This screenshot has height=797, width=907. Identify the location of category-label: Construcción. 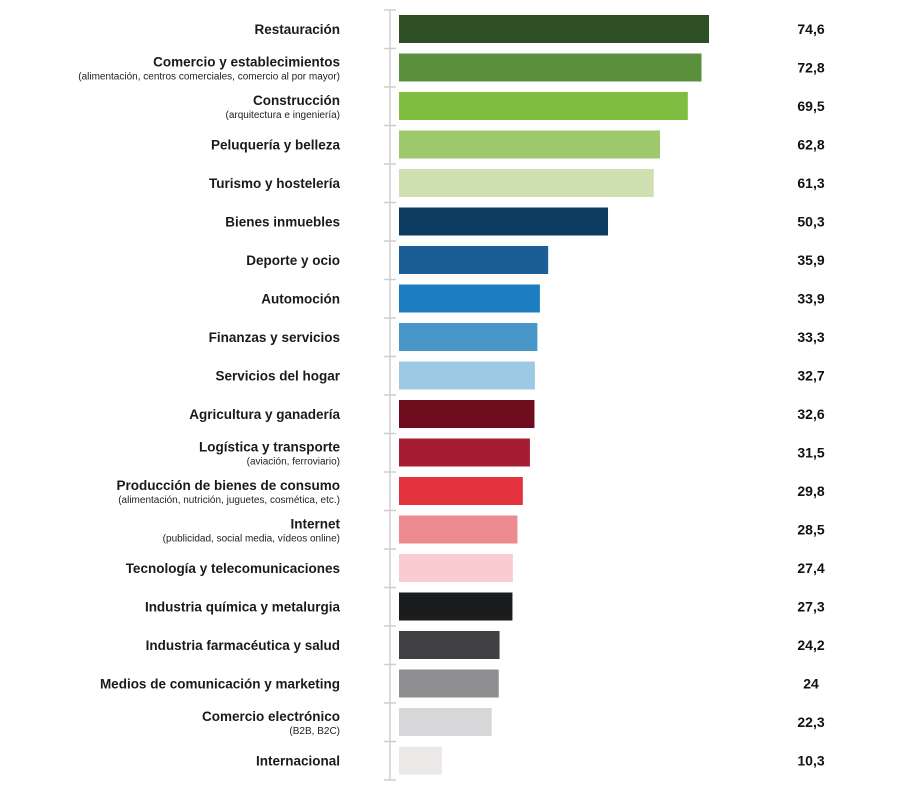
(296, 100).